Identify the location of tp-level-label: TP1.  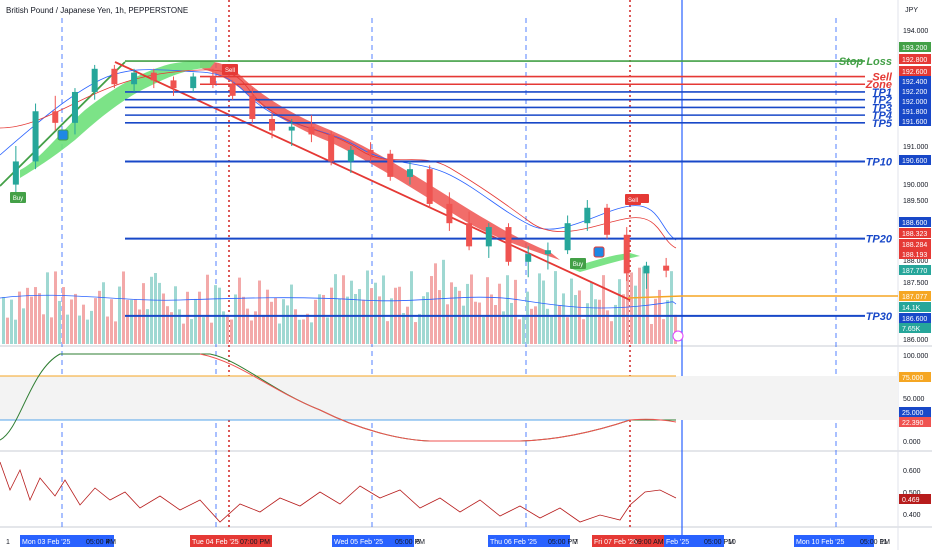
(882, 93).